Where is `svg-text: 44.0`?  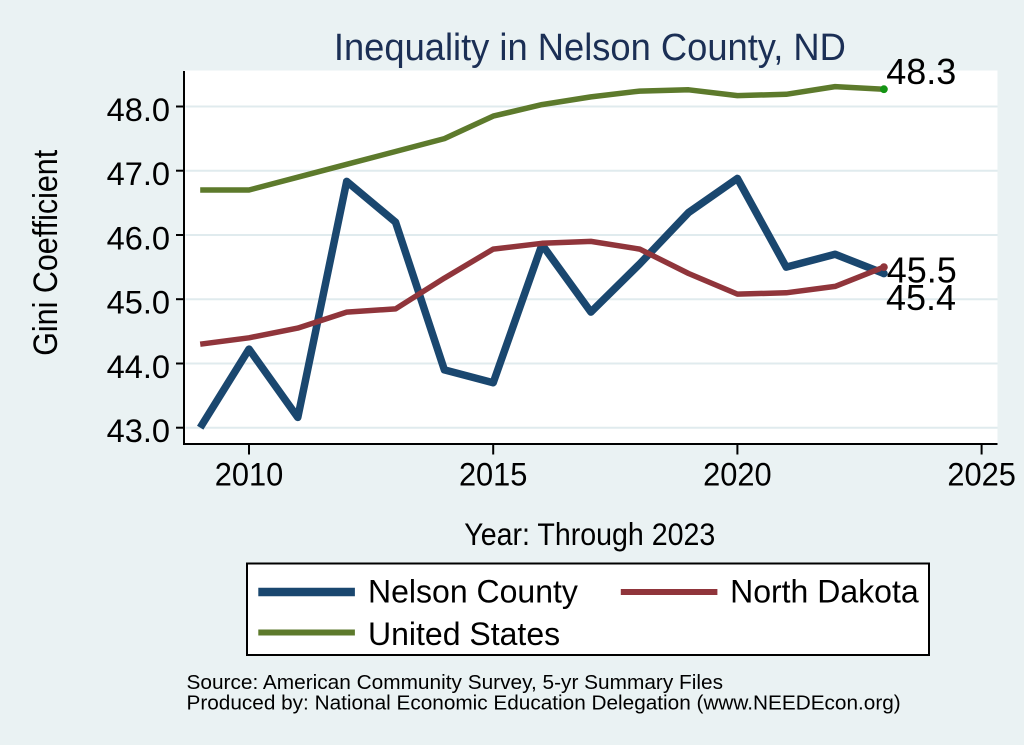
svg-text: 44.0 is located at coordinates (138, 366).